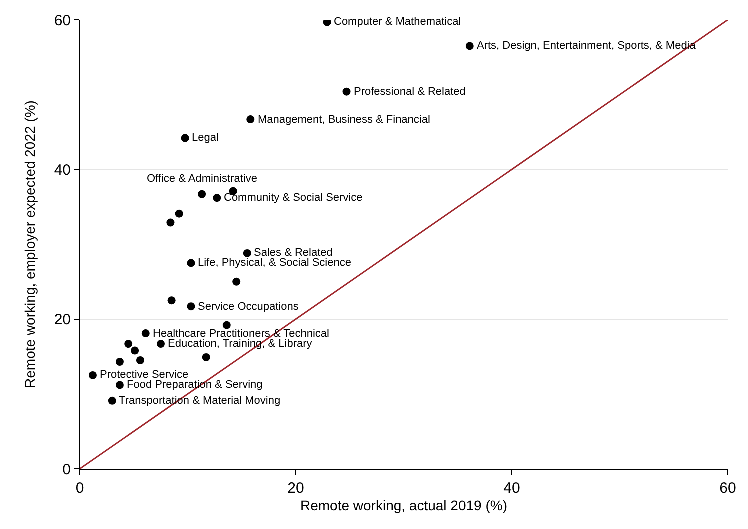  Describe the element at coordinates (728, 488) in the screenshot. I see `x-tick-label: 60` at that location.